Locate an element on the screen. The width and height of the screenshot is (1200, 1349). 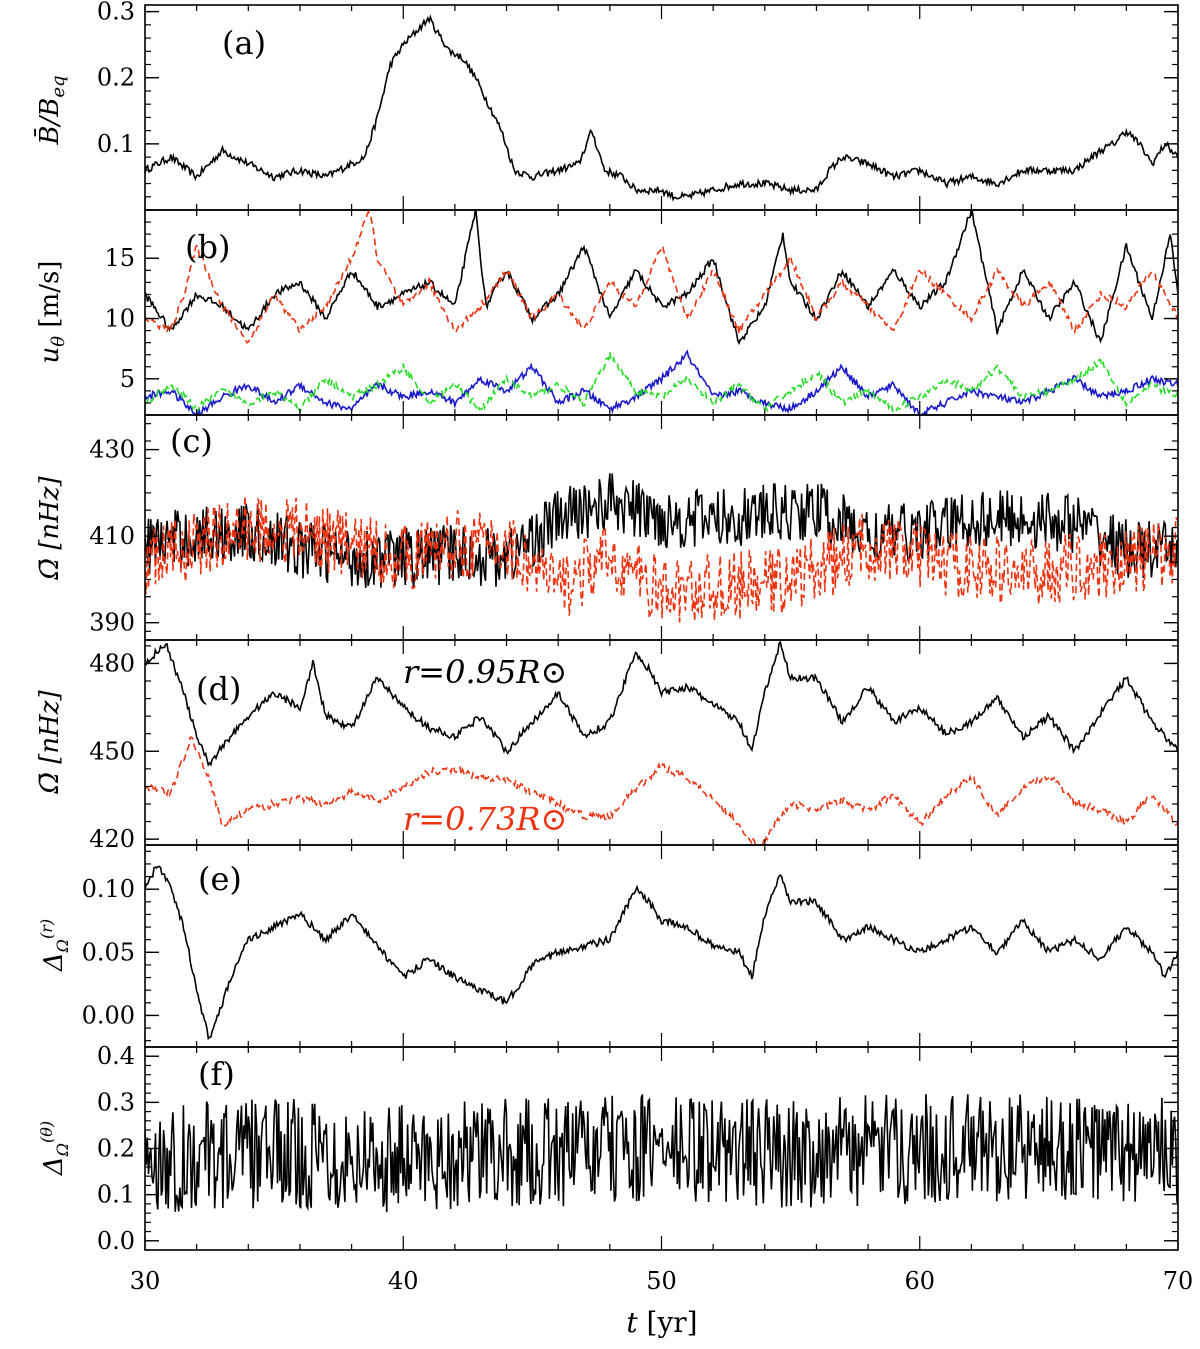
xlabel: t [yr] is located at coordinates (661, 1322).